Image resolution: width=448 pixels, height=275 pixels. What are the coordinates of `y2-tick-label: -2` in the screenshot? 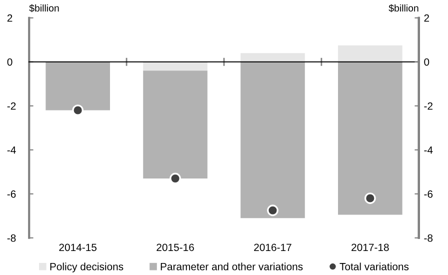 It's located at (428, 106).